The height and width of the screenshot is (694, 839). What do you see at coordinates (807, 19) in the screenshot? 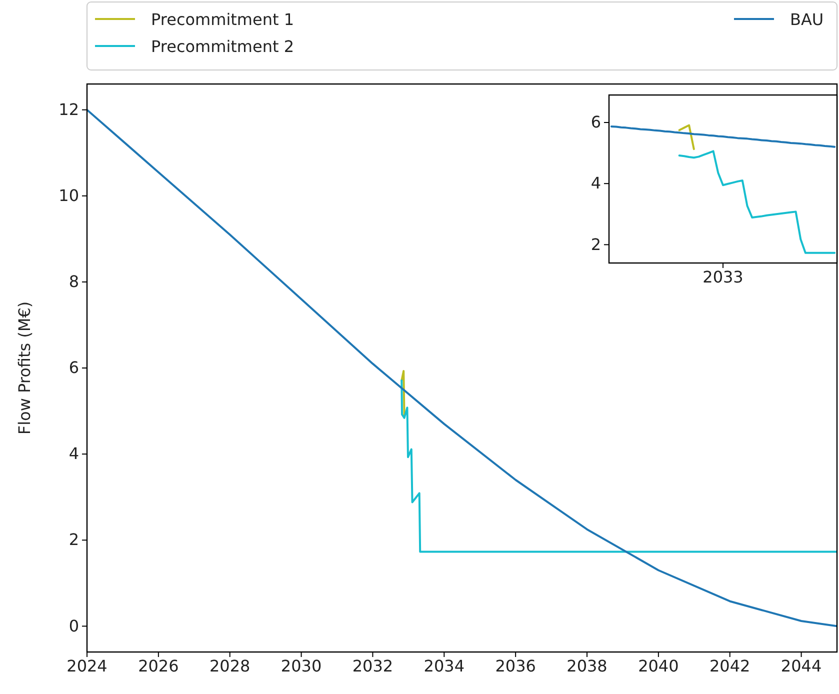
I see `legend-label: BAU` at bounding box center [807, 19].